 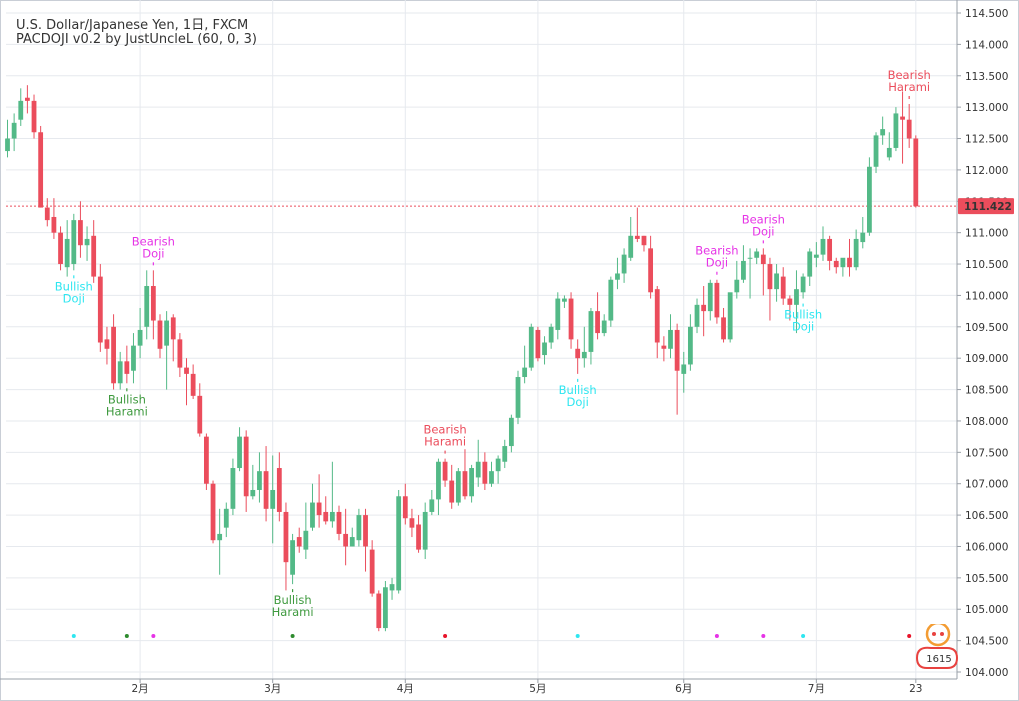 I want to click on y-tick-label: 108.000, so click(x=986, y=422).